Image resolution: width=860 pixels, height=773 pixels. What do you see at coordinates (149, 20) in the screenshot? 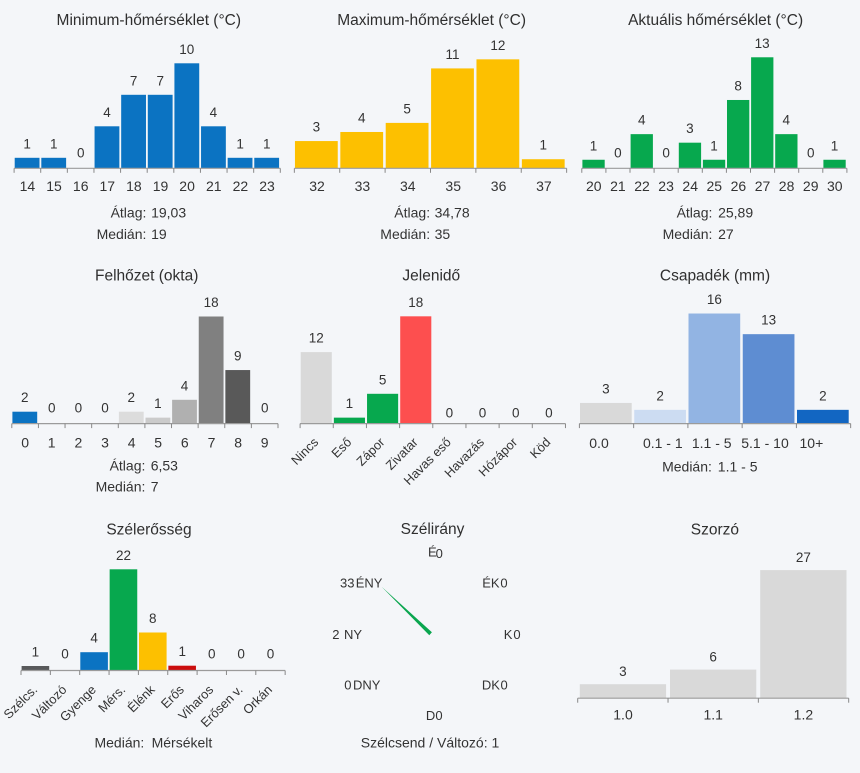
I see `svg-text: Minimum-hőmérséklet (°C)` at bounding box center [149, 20].